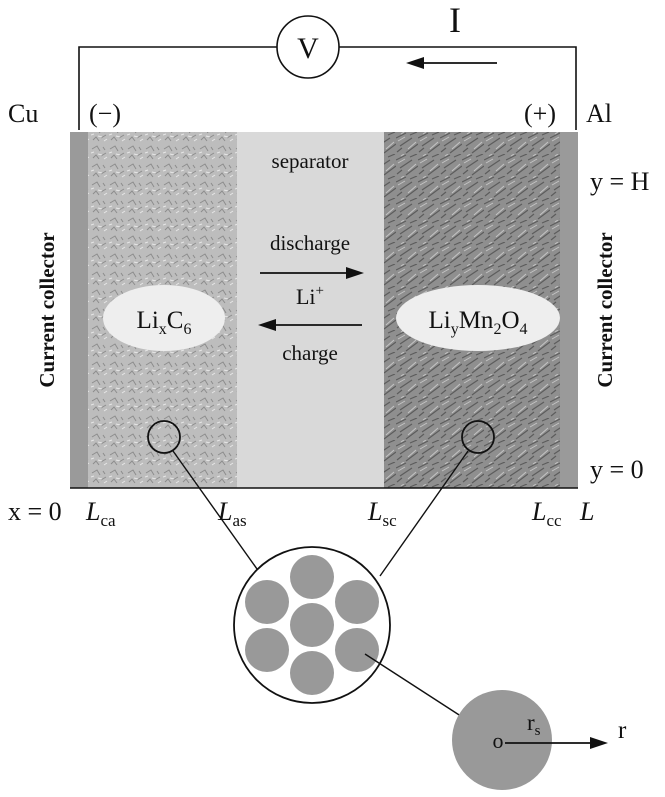 Image resolution: width=665 pixels, height=797 pixels. I want to click on particle-cluster, so click(312, 625).